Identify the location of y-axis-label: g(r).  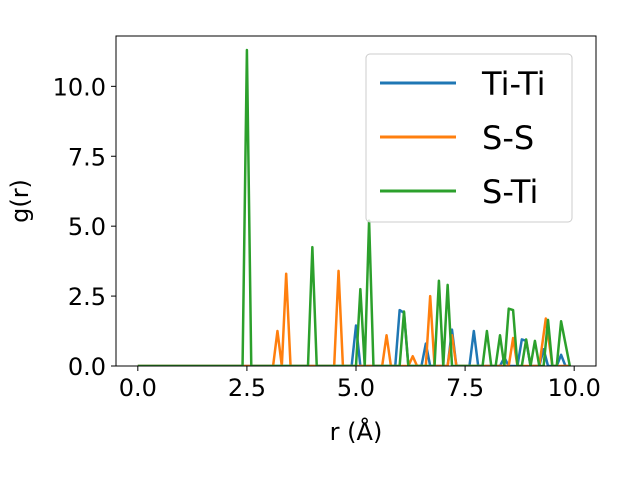
(20, 201).